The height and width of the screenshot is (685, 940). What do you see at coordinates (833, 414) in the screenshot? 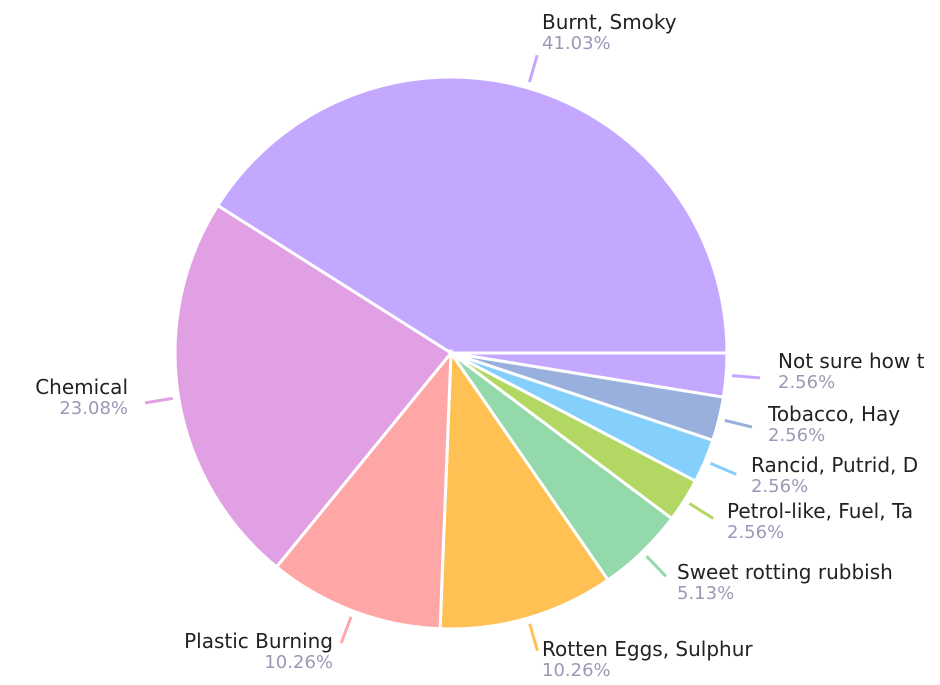
I see `slice-label: Tobacco, Hay` at bounding box center [833, 414].